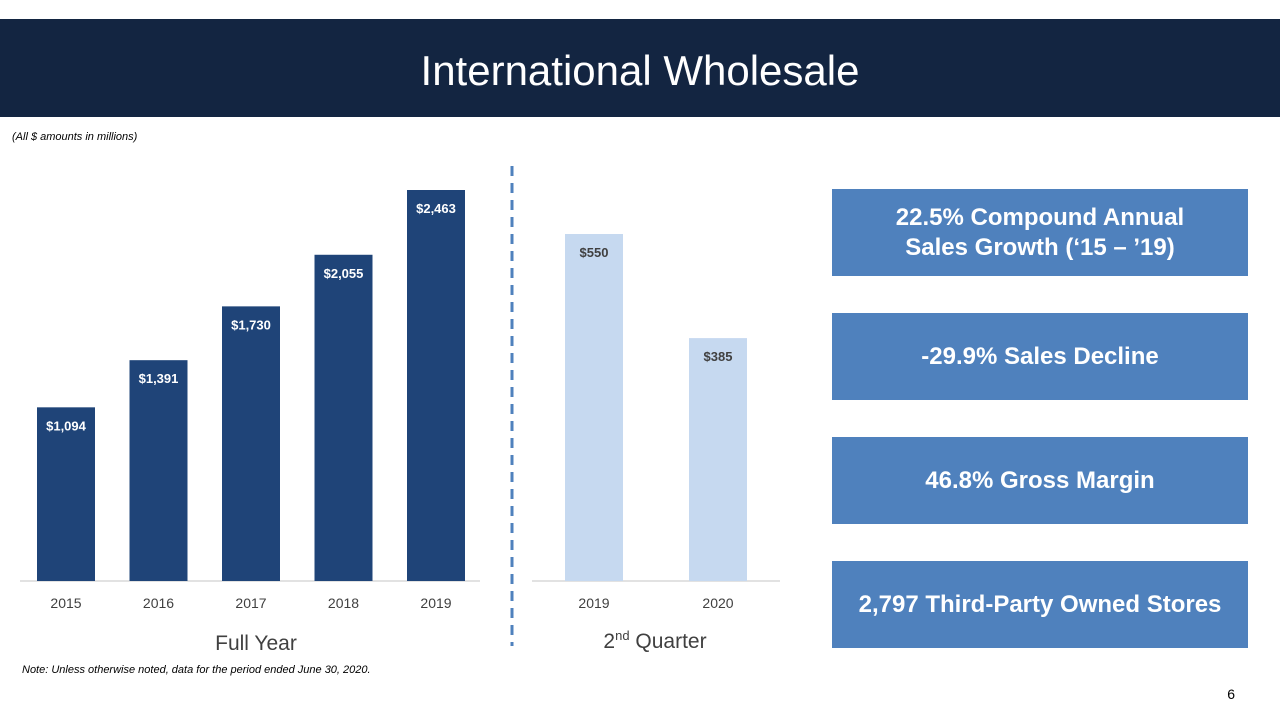  I want to click on fy-bar-2019, so click(436, 385).